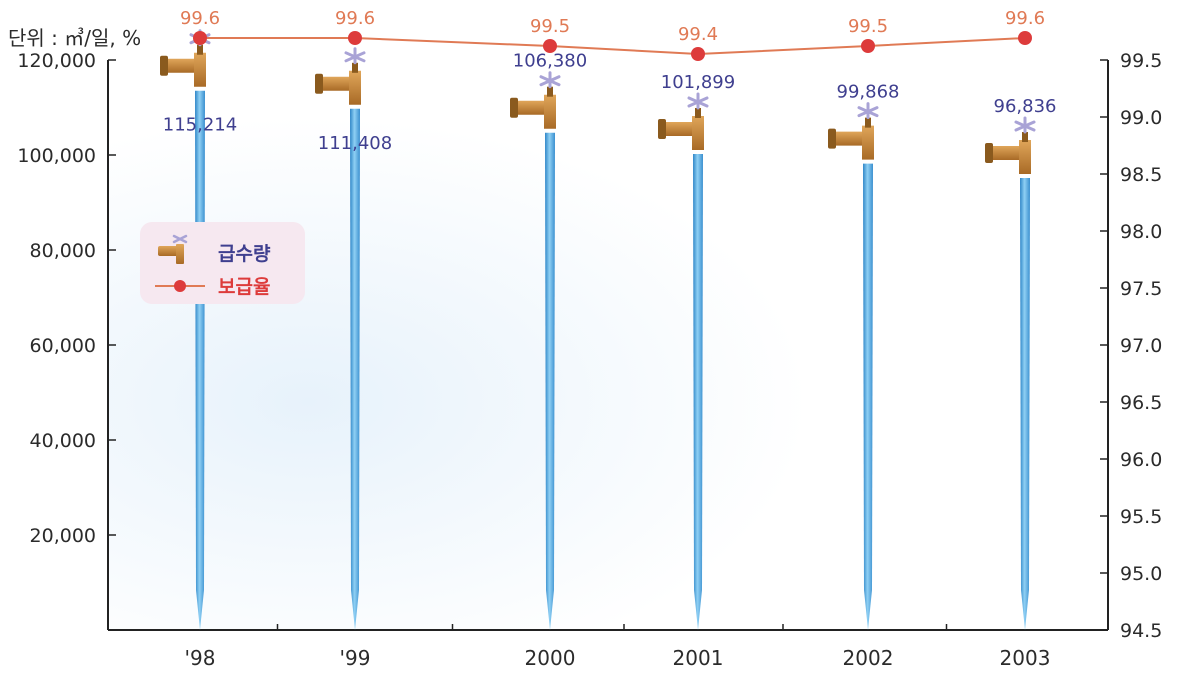 The height and width of the screenshot is (675, 1184). Describe the element at coordinates (1141, 574) in the screenshot. I see `right-tick-label: 95.0` at that location.